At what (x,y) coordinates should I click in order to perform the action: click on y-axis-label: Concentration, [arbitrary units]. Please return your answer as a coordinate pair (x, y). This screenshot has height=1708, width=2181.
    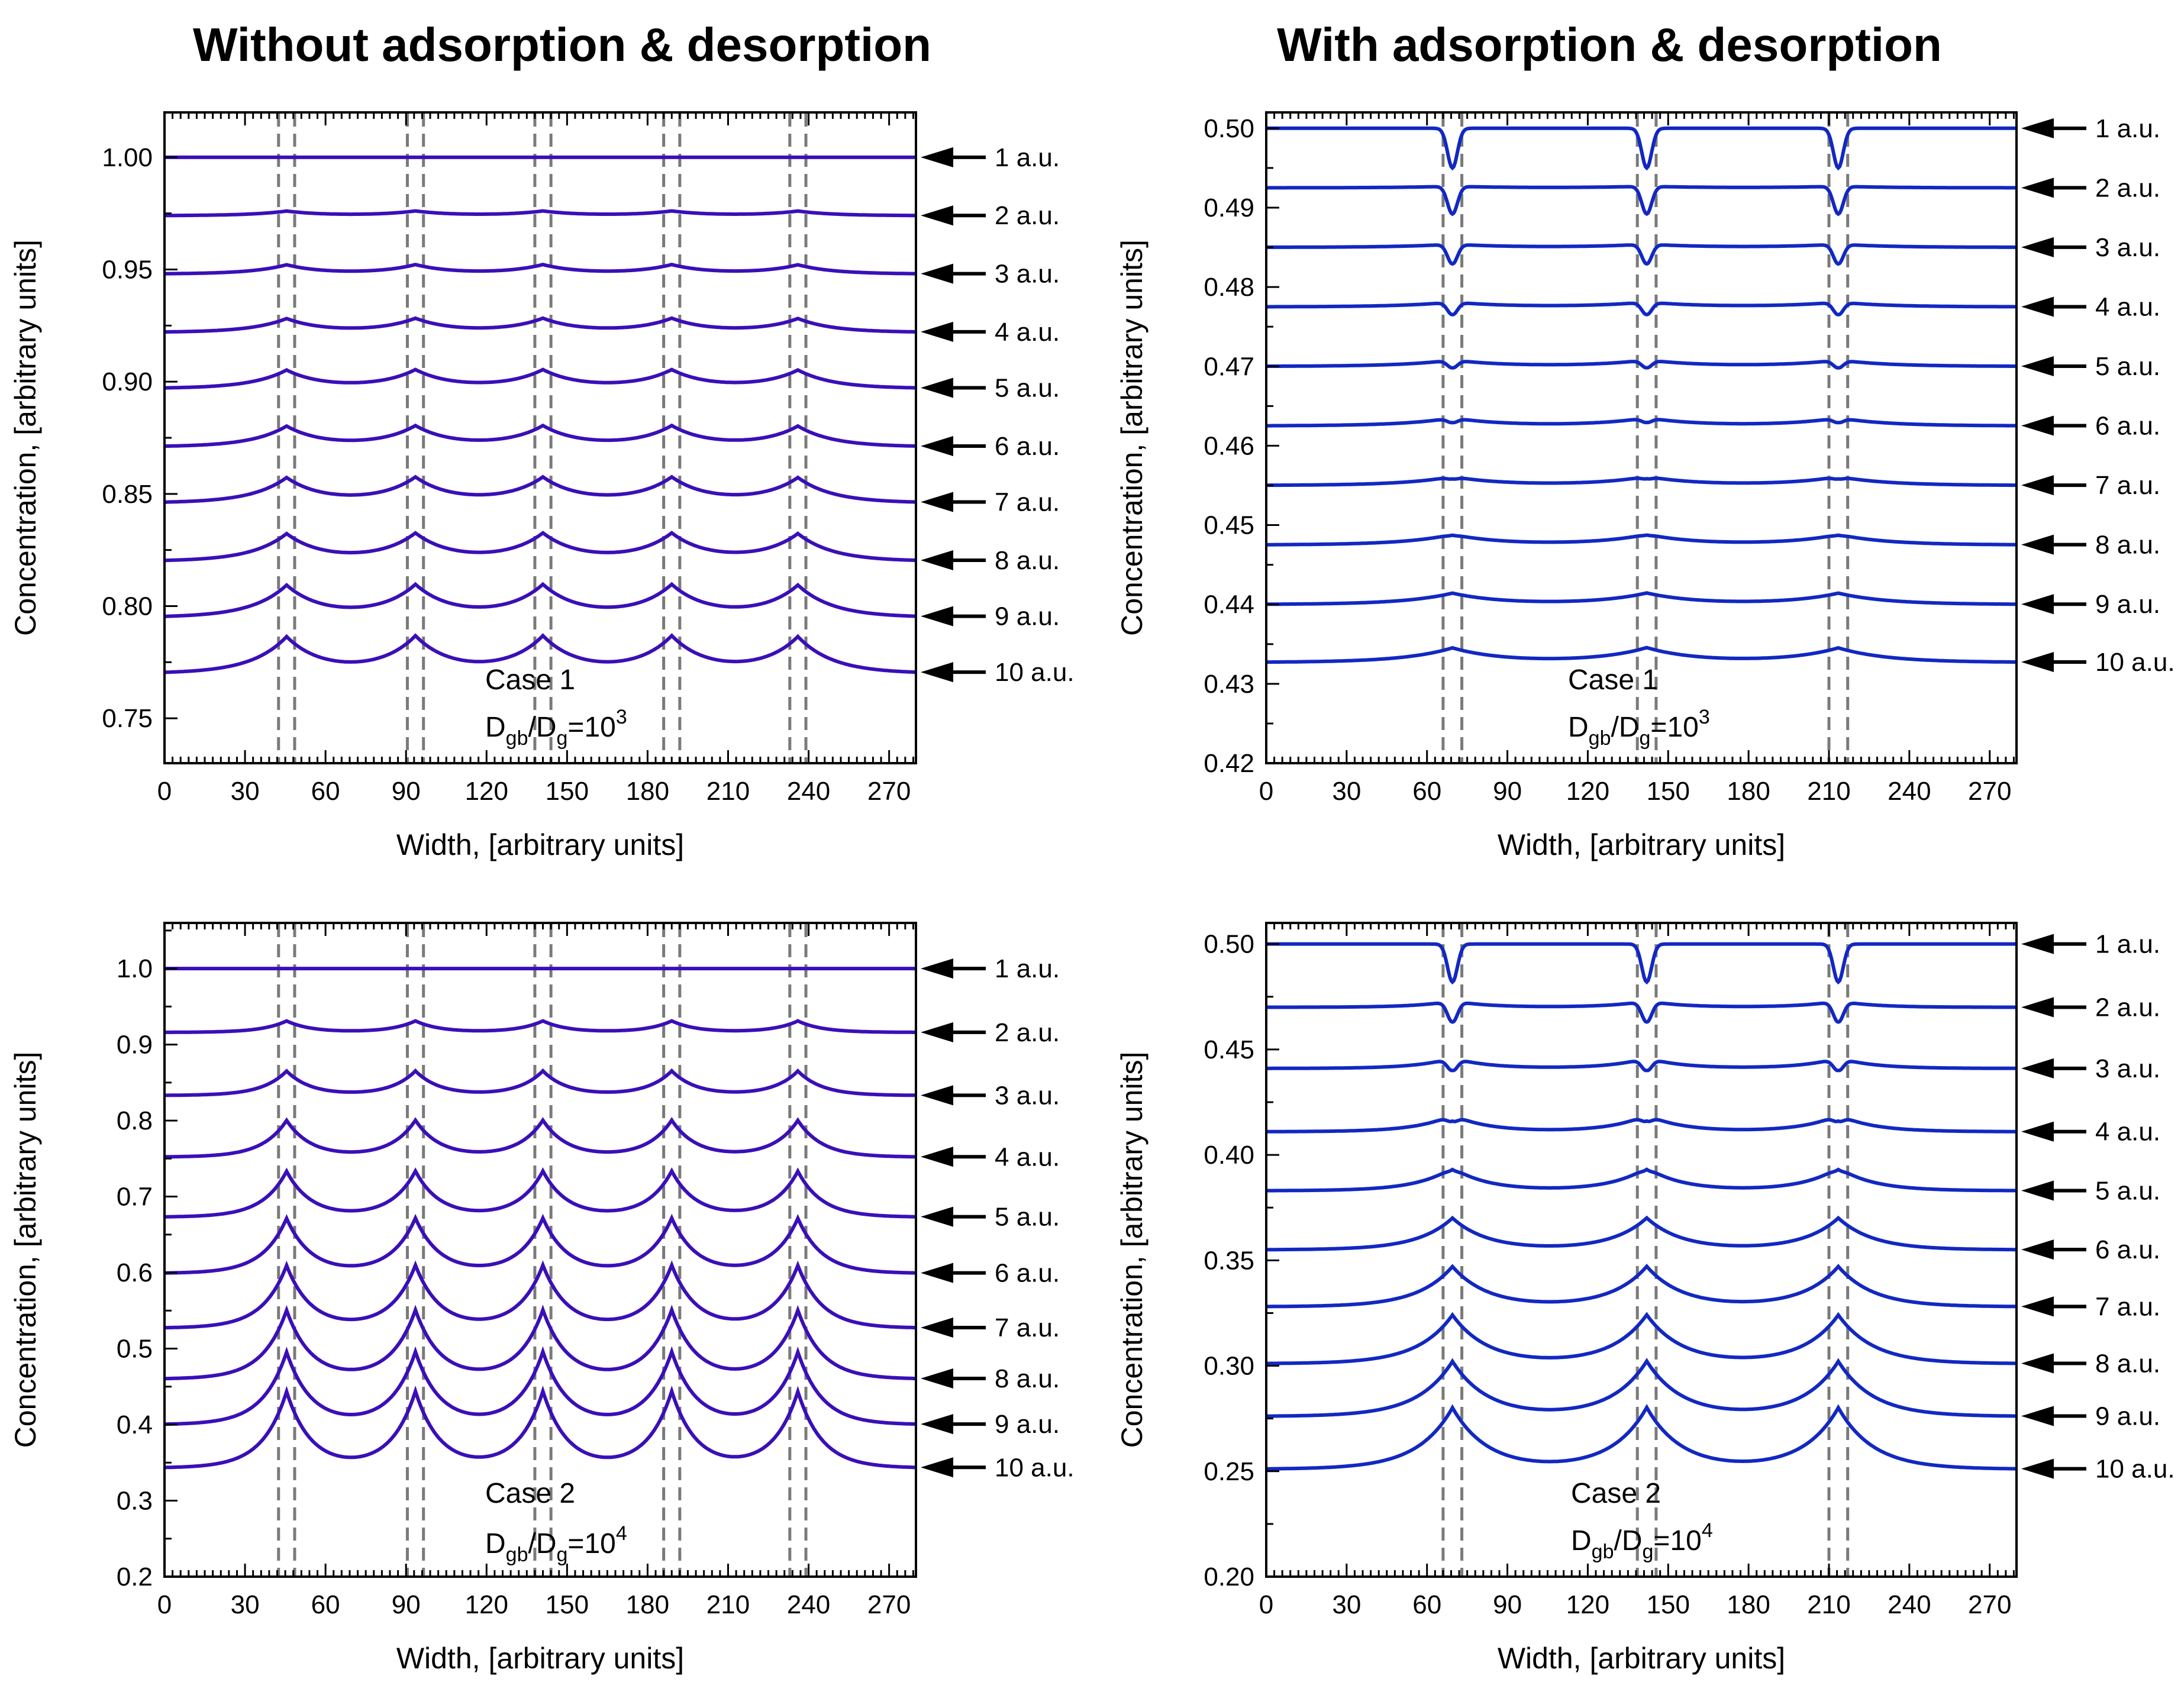
    Looking at the image, I should click on (1131, 438).